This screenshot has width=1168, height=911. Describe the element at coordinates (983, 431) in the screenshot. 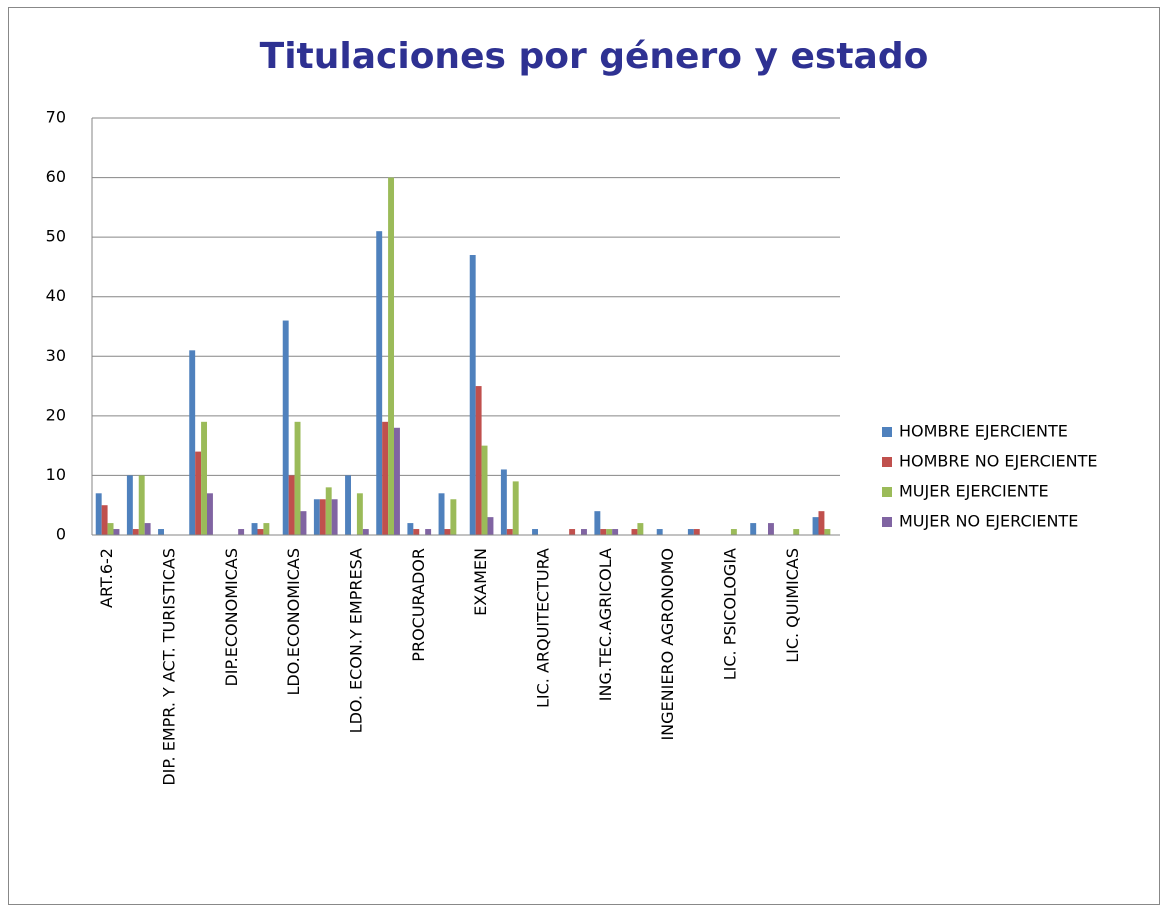

I see `legend-label: HOMBRE EJERCIENTE` at that location.